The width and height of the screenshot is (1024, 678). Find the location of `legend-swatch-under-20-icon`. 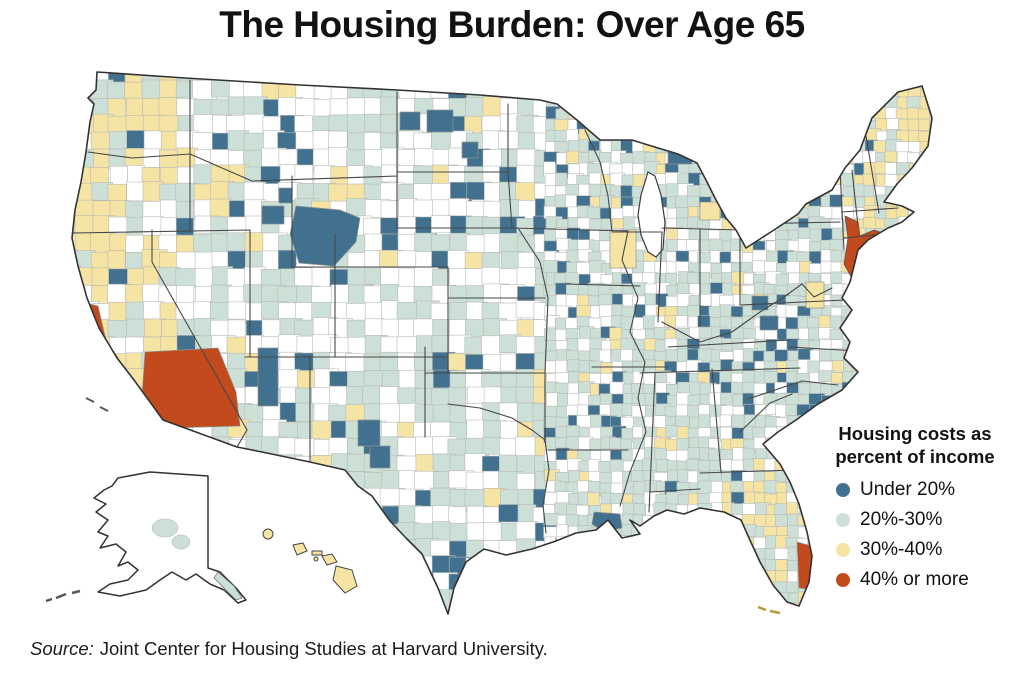

legend-swatch-under-20-icon is located at coordinates (843, 490).